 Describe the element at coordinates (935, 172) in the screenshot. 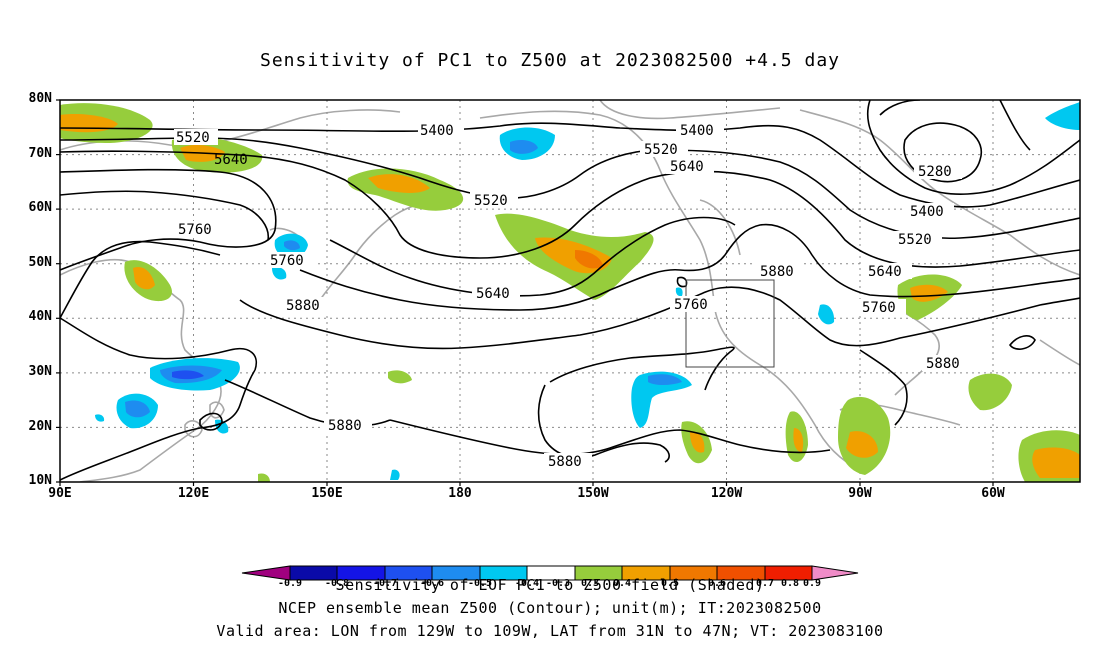

I see `contour-label: 5280` at that location.